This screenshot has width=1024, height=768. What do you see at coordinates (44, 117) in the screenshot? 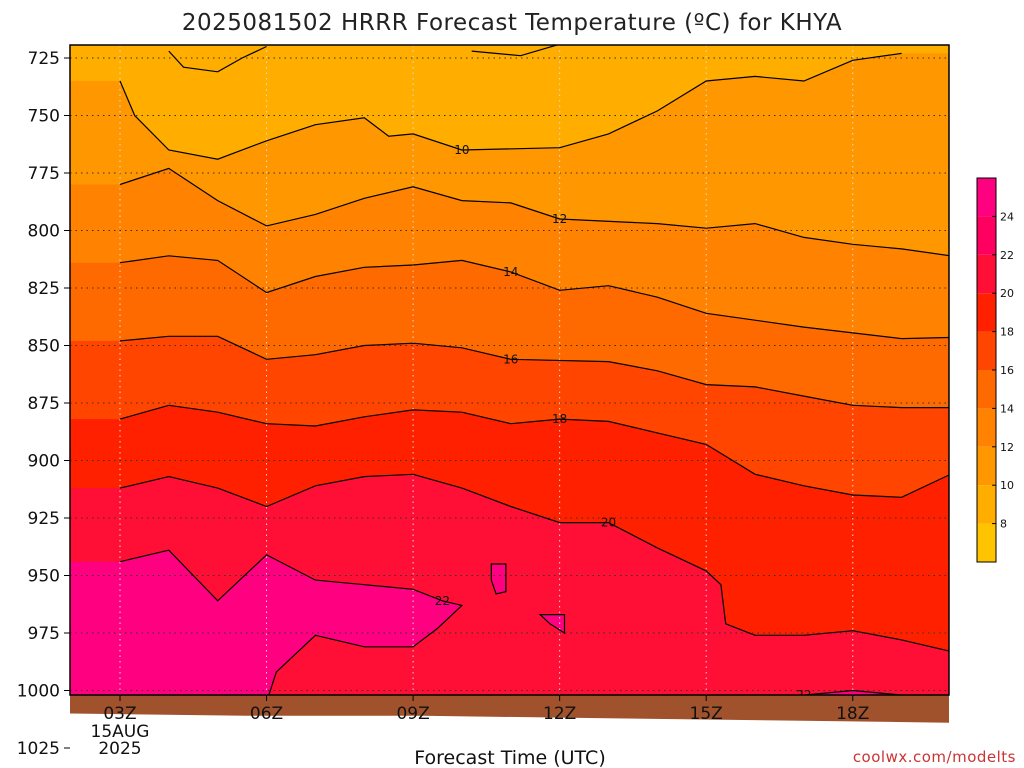
I see `y-tick-label-750: 750` at bounding box center [44, 117].